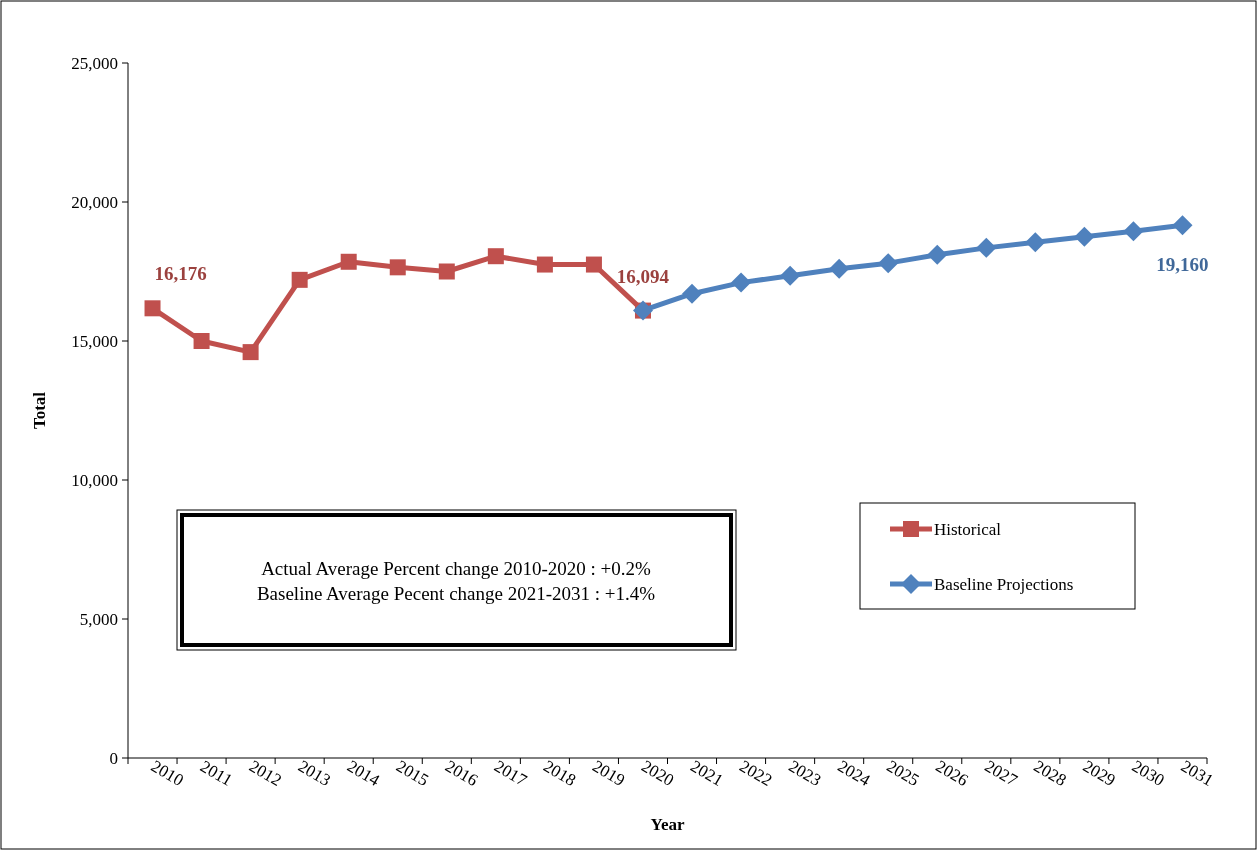 The height and width of the screenshot is (850, 1257). Describe the element at coordinates (903, 773) in the screenshot. I see `x-tick-label: 2025` at that location.